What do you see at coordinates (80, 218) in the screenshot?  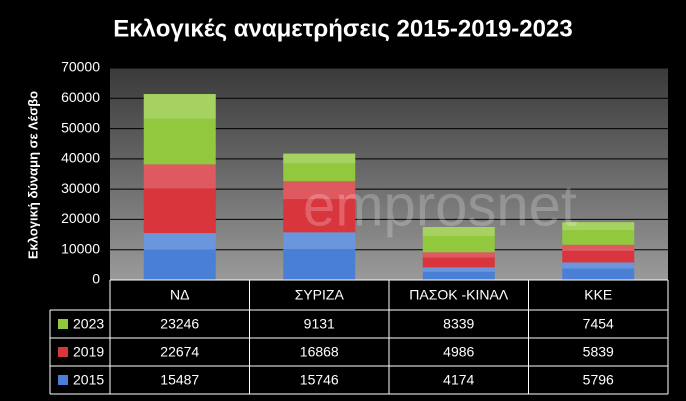 I see `y-tick-label: 20000` at bounding box center [80, 218].